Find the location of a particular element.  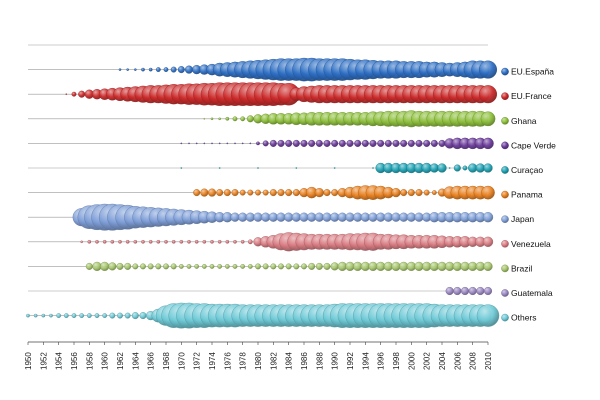

series-venezuela is located at coordinates (287, 242).